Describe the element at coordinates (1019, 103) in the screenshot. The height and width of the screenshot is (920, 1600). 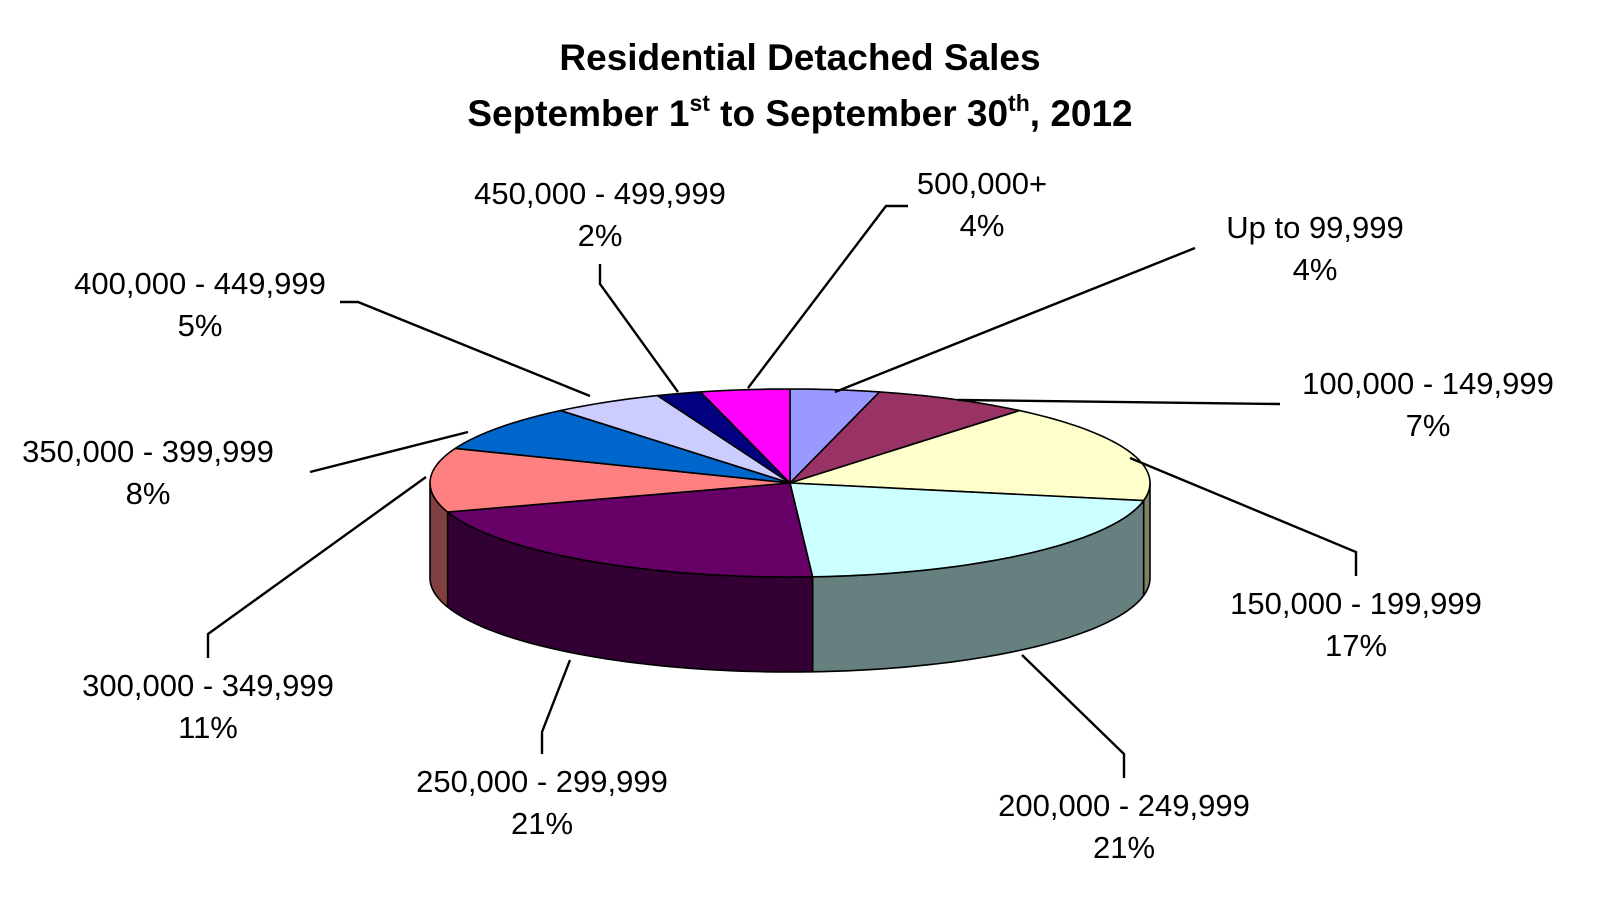
I see `title-superscript-th: th` at that location.